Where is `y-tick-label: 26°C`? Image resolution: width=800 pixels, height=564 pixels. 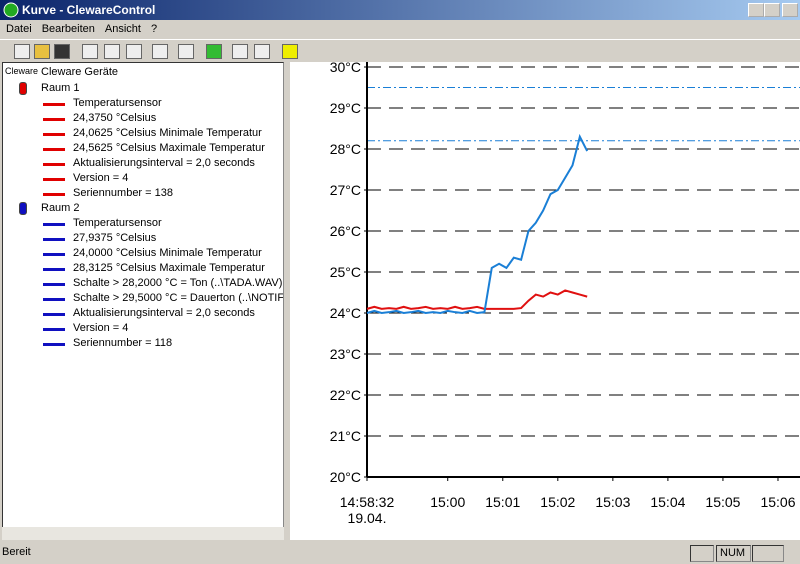 y-tick-label: 26°C is located at coordinates (345, 231).